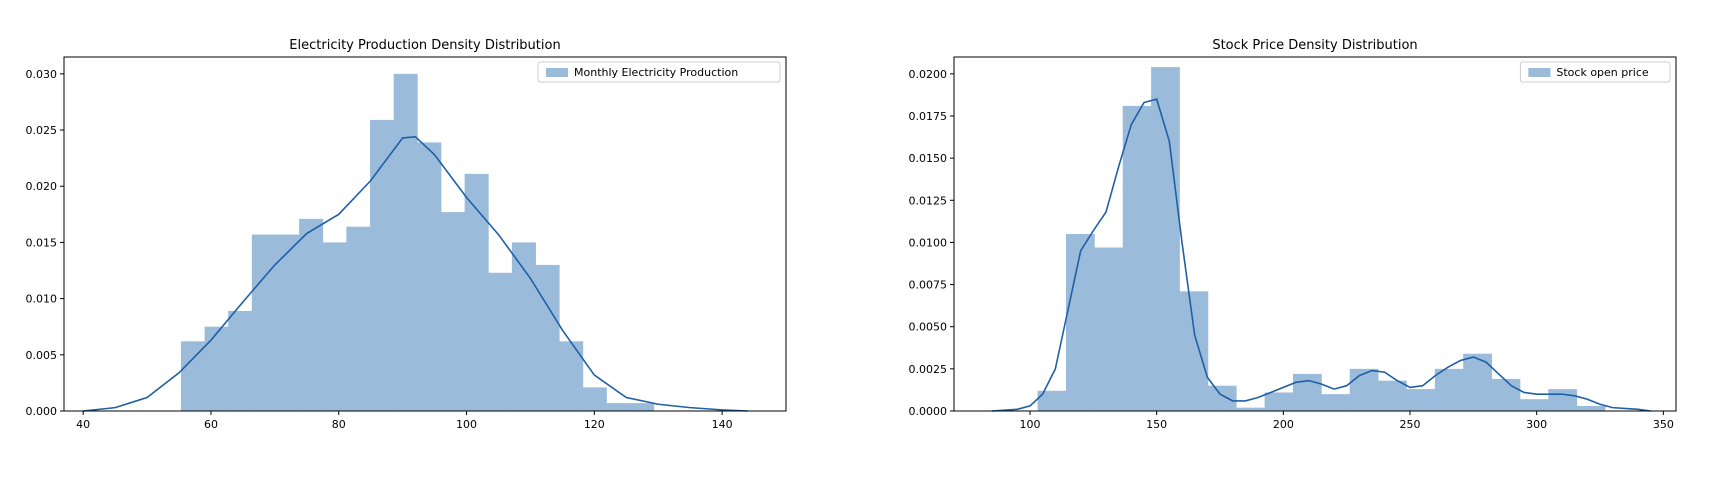 Image resolution: width=1725 pixels, height=480 pixels. I want to click on x-tick-label: 350, so click(1663, 424).